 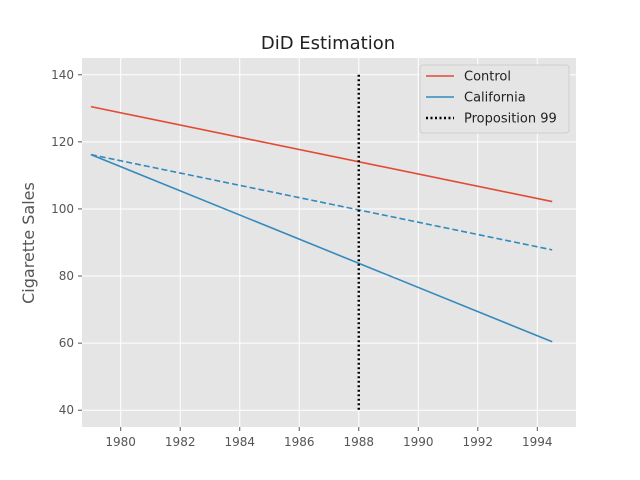 I want to click on x-tick-label: 1992, so click(x=478, y=442).